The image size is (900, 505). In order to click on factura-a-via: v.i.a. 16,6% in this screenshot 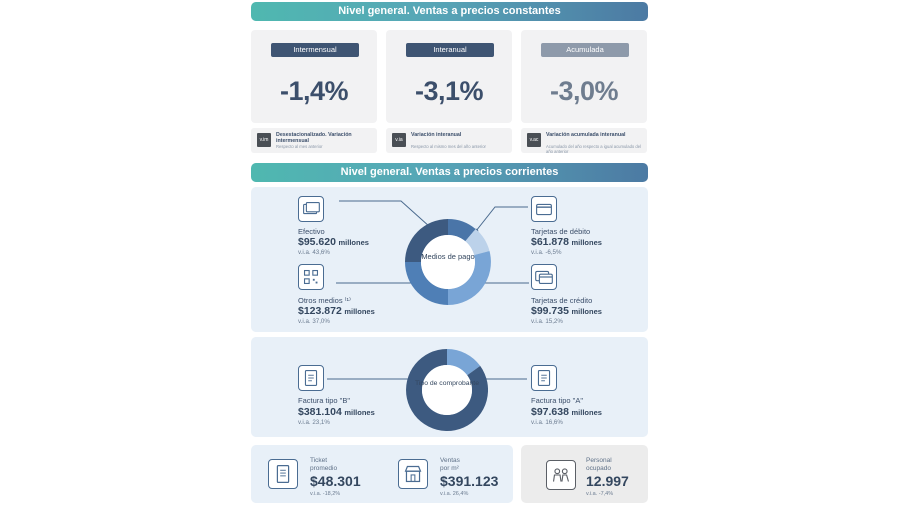, I will do `click(547, 422)`.